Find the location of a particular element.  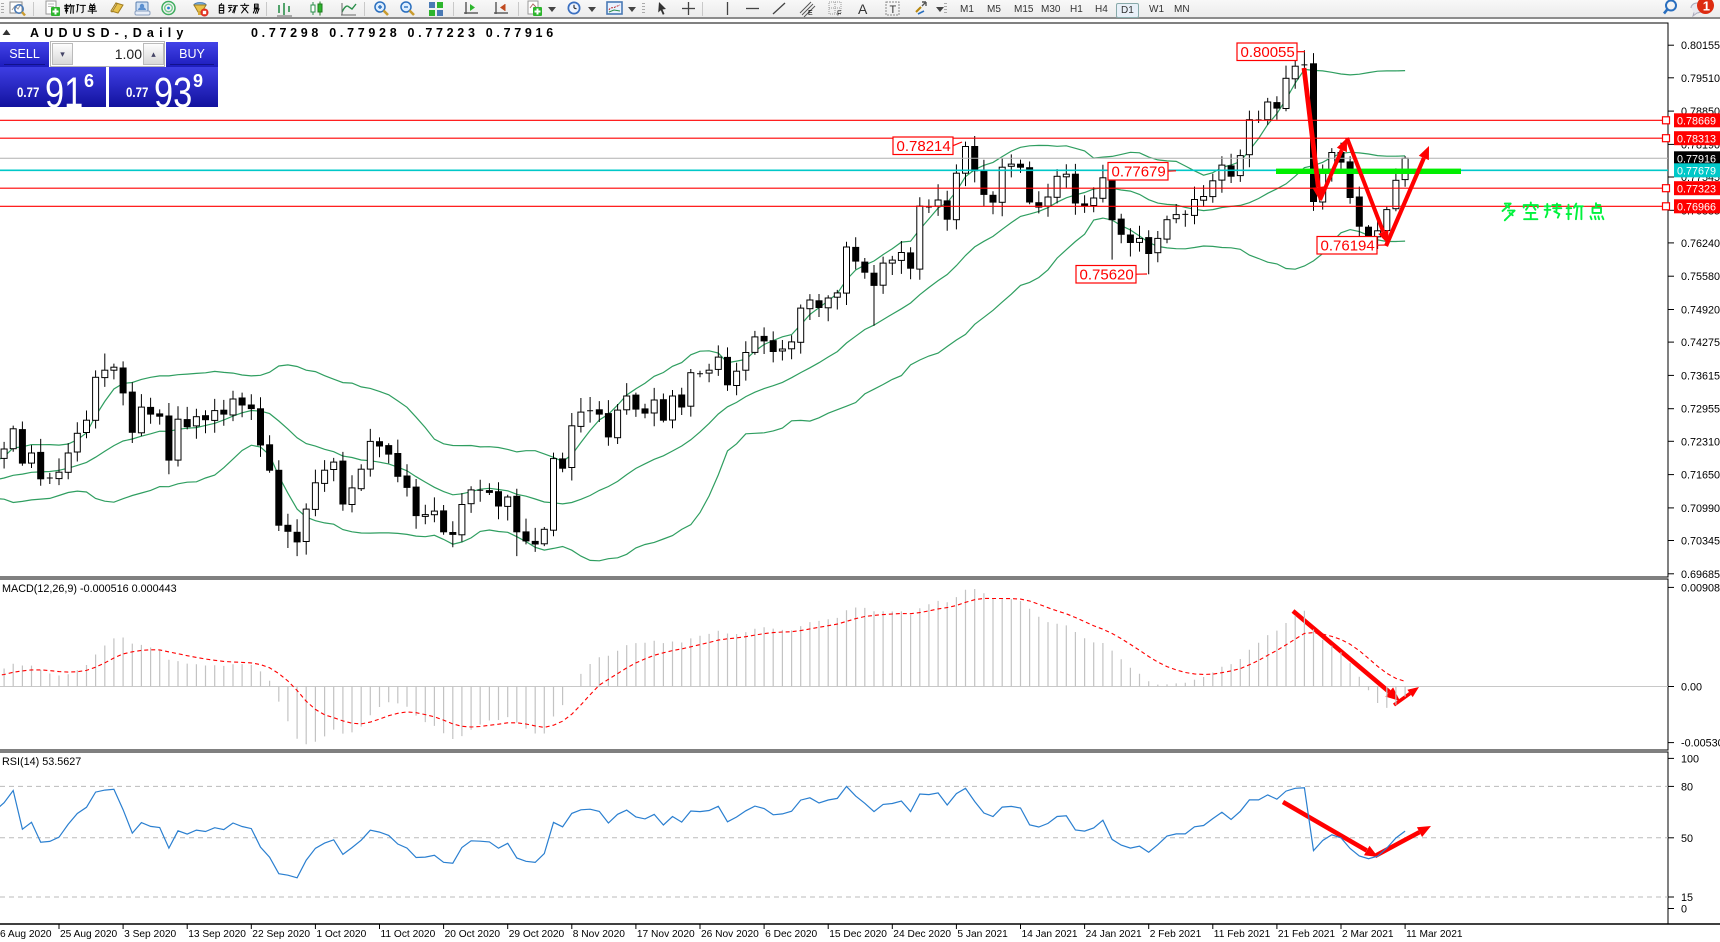

svg-text: 0.72310 is located at coordinates (1700, 442).